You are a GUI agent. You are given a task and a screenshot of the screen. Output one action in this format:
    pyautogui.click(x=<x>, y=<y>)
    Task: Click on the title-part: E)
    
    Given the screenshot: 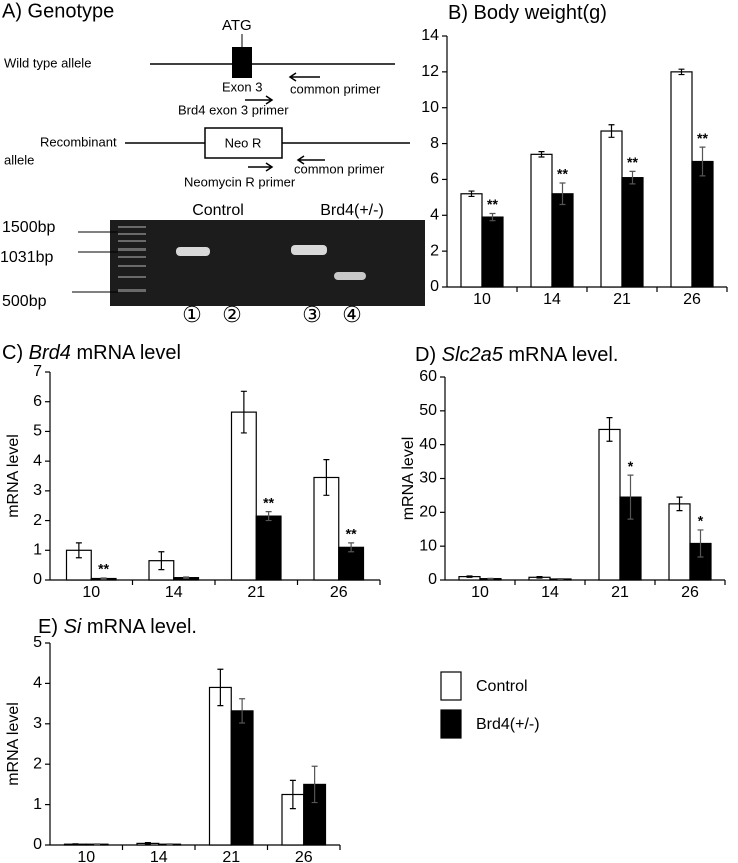 What is the action you would take?
    pyautogui.click(x=48, y=627)
    